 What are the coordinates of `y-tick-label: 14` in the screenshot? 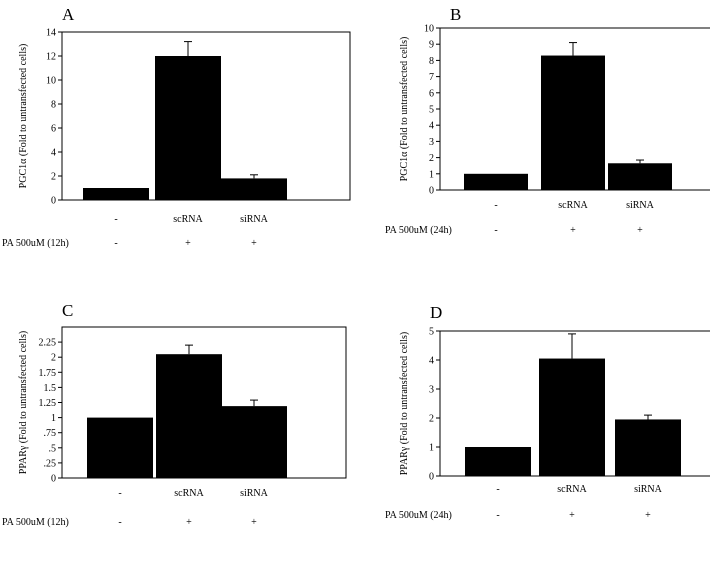 It's located at (51, 33).